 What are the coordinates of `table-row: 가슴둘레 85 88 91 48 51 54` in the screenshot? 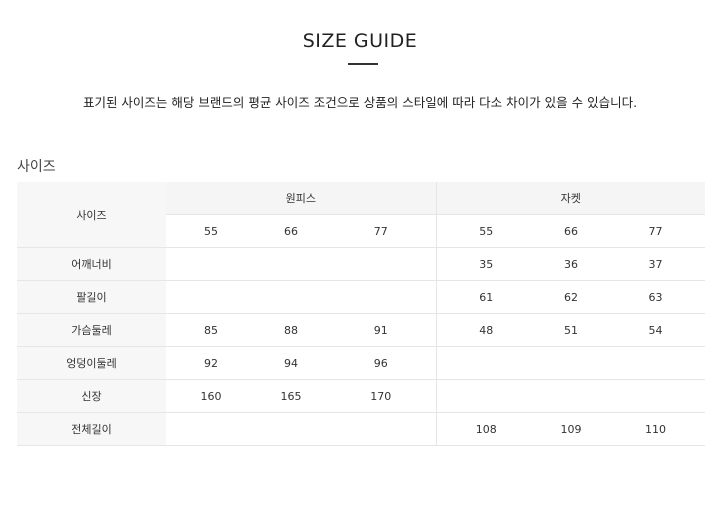 It's located at (361, 330).